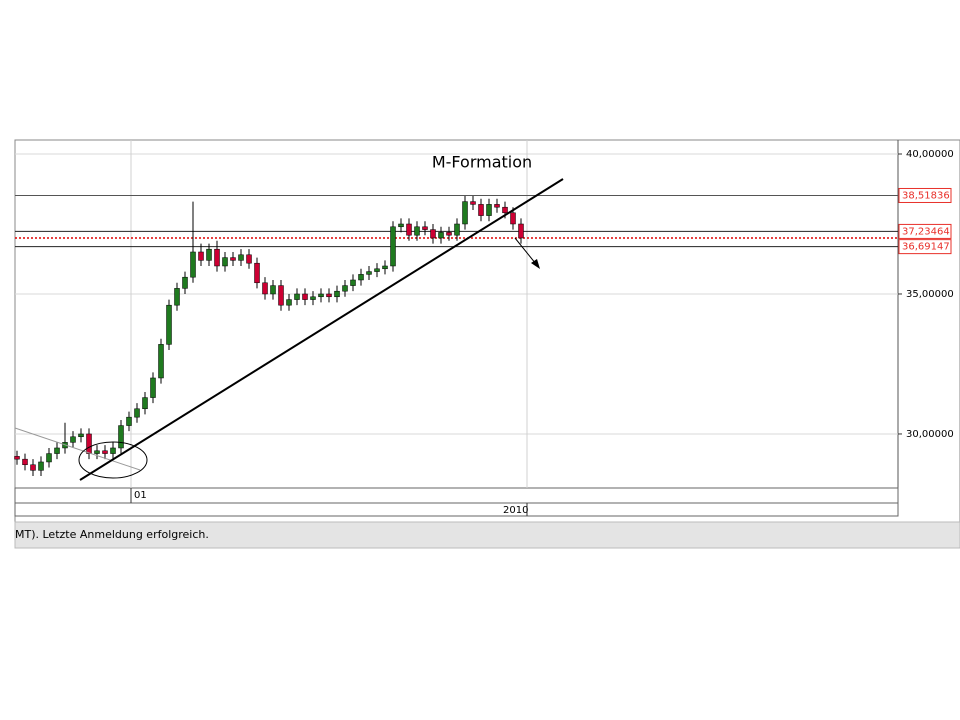 This screenshot has height=720, width=960. Describe the element at coordinates (930, 434) in the screenshot. I see `y-tick-label: 30,00000` at that location.